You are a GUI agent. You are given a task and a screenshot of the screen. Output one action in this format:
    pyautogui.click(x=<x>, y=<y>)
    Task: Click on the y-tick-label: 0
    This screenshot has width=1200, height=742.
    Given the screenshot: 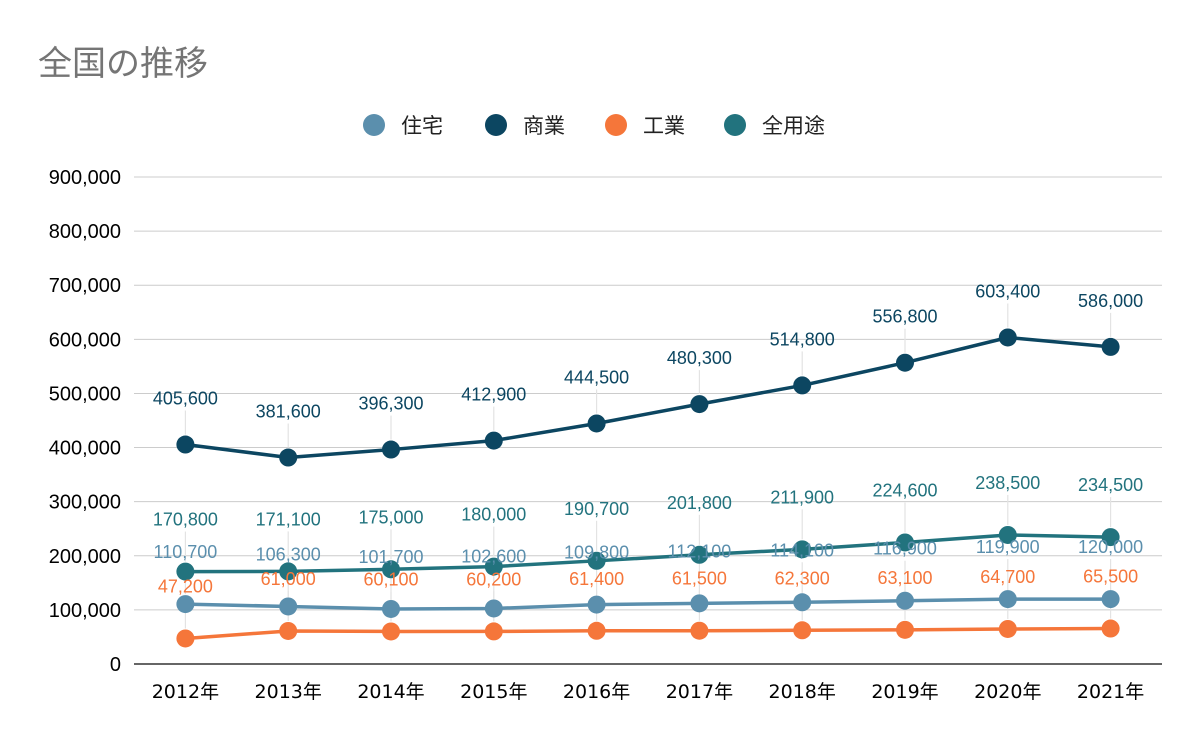 What is the action you would take?
    pyautogui.click(x=115, y=665)
    